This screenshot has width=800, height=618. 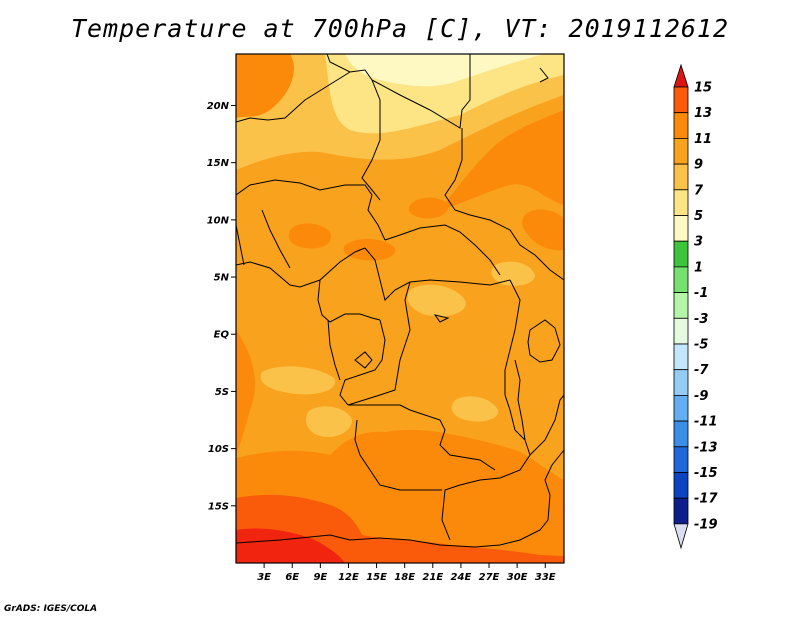 I want to click on field-band-11-central-c, so click(x=428, y=208).